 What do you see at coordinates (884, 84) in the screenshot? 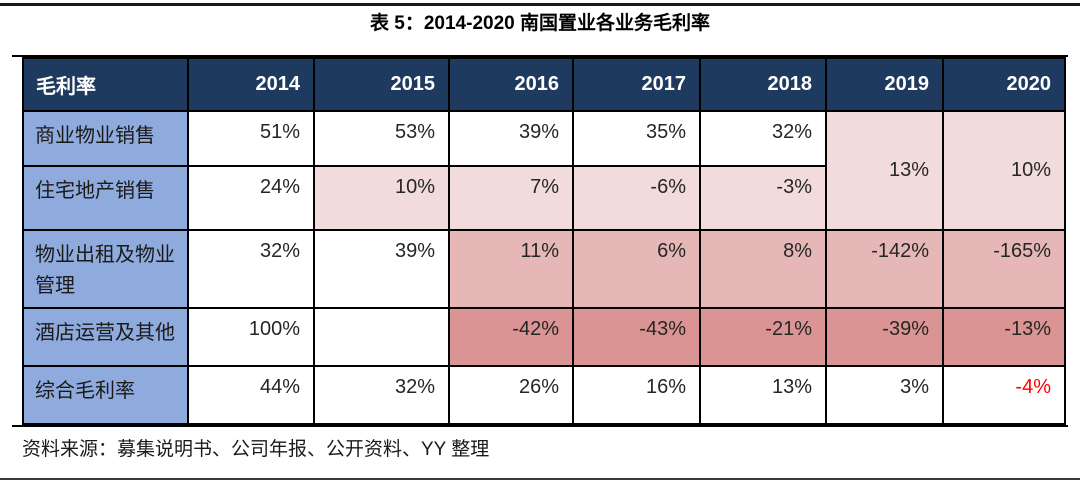
I see `header-year-2019: 2019` at bounding box center [884, 84].